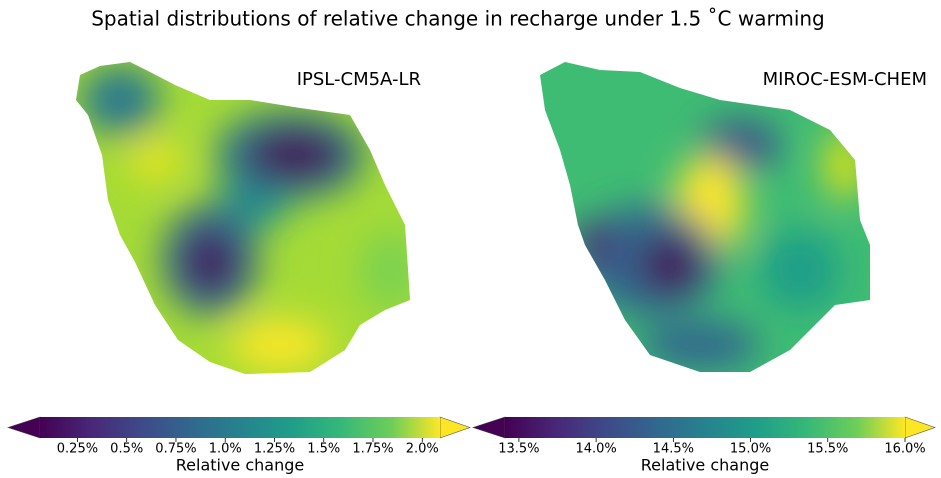  What do you see at coordinates (126, 449) in the screenshot?
I see `colorbar-tick-label: 0.5%` at bounding box center [126, 449].